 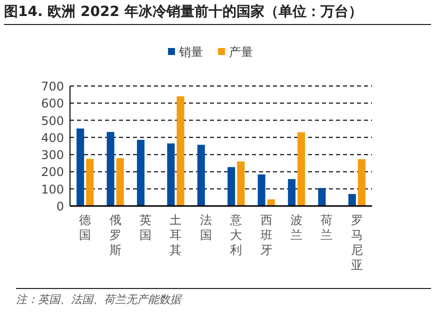 What do you see at coordinates (52, 103) in the screenshot?
I see `ytick: 600` at bounding box center [52, 103].